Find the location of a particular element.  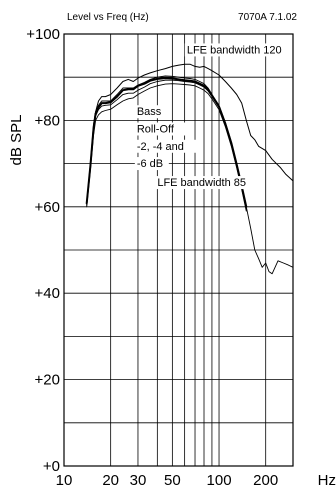

x-tick-label: Hz is located at coordinates (327, 479).